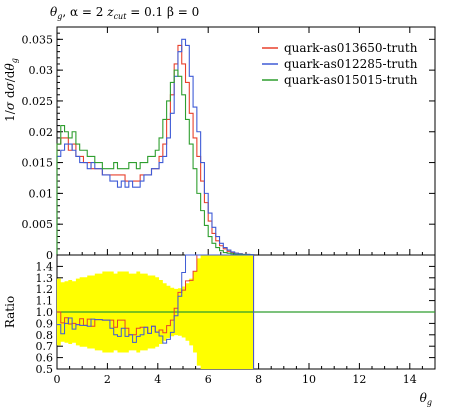  What do you see at coordinates (38, 163) in the screenshot?
I see `main-y-tick-label: 0.015` at bounding box center [38, 163].